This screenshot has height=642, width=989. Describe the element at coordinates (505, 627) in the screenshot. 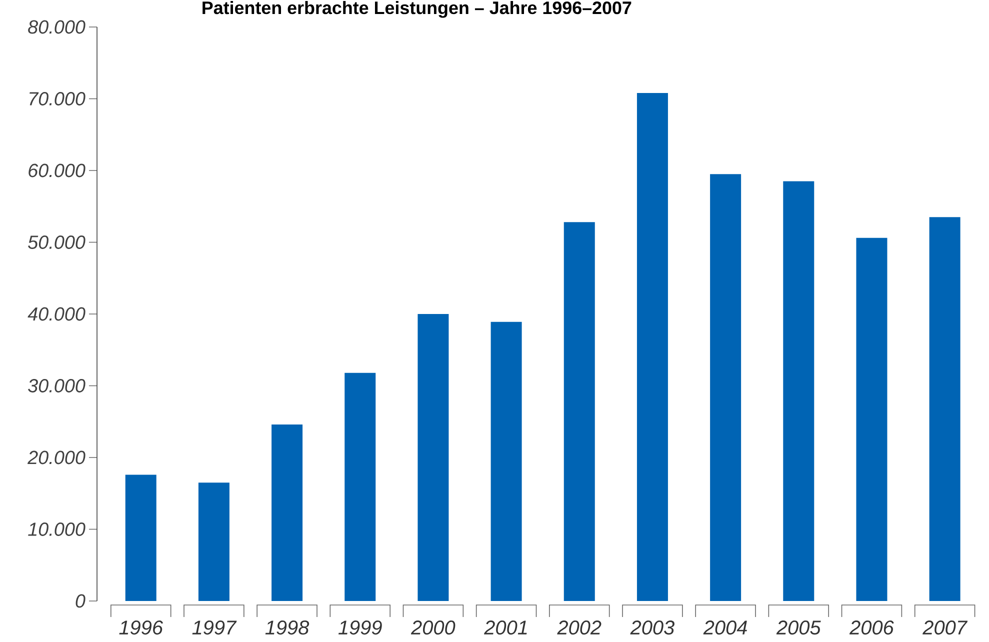

I see `x-tick-label: 2001` at that location.